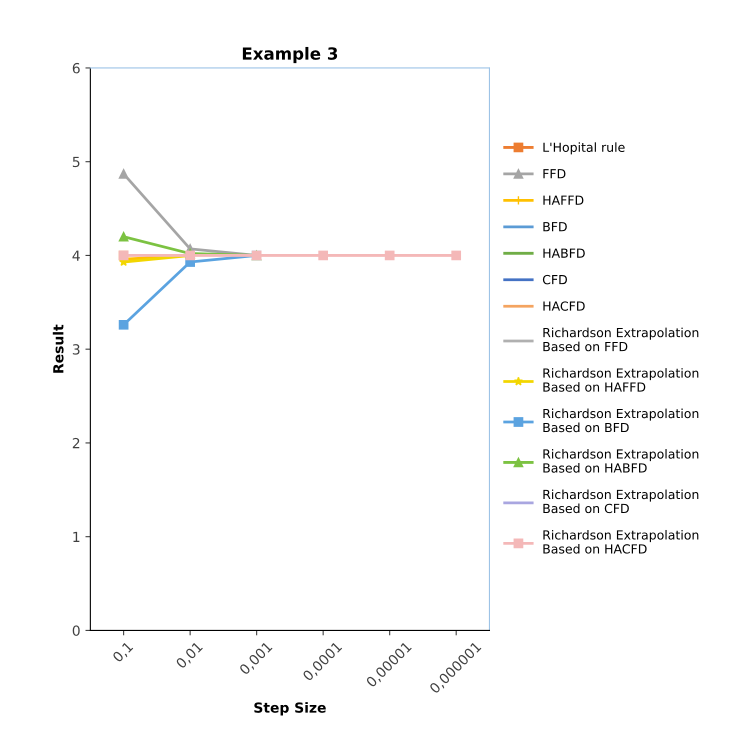 The image size is (753, 755). I want to click on legend-label: Richardson Extrapolation Based on FFD, so click(620, 340).